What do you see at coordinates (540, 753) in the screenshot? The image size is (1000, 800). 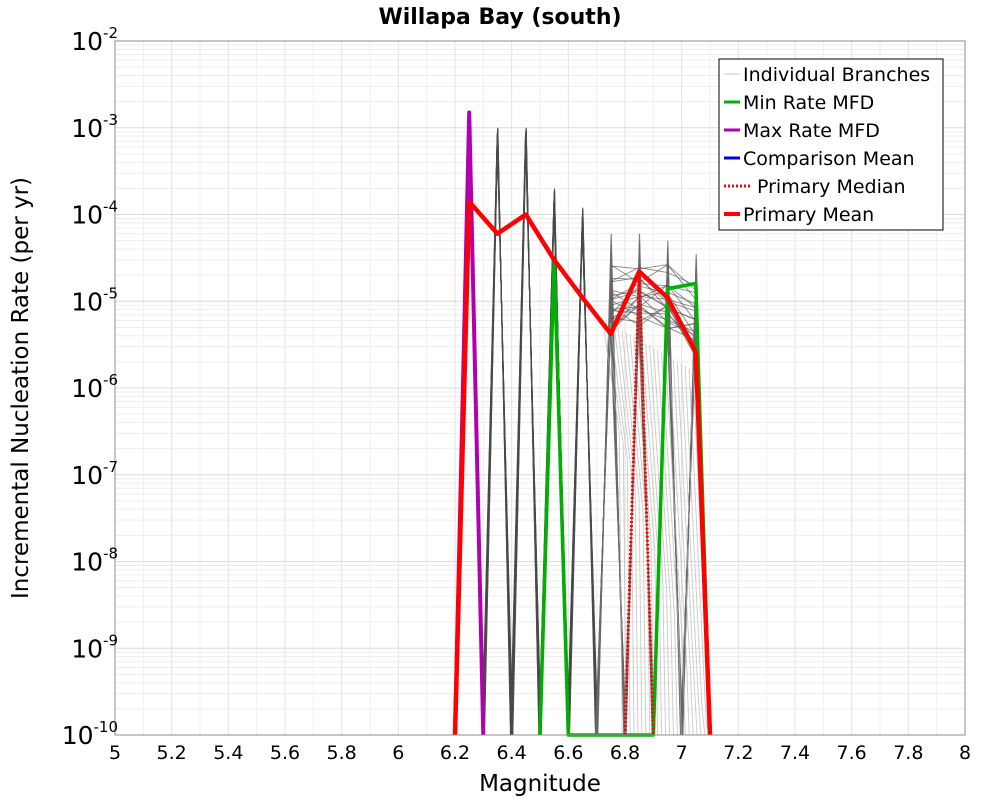 I see `x-axis-ticks: 5 5.2 5.4 5.6 5.8 6 6.2 6.4 6.6 6.8 7 7.2 7.4 7.6 7.8 8` at bounding box center [540, 753].